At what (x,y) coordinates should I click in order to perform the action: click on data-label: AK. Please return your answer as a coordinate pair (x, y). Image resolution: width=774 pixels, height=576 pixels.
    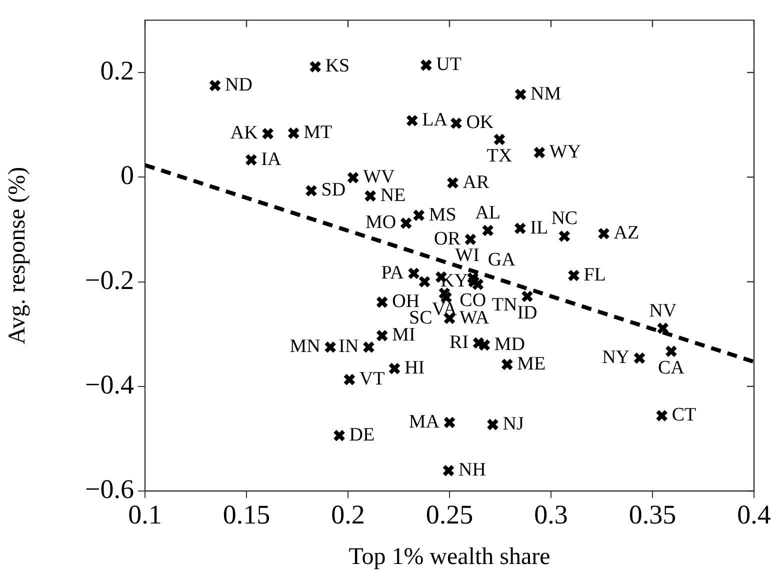
    Looking at the image, I should click on (244, 133).